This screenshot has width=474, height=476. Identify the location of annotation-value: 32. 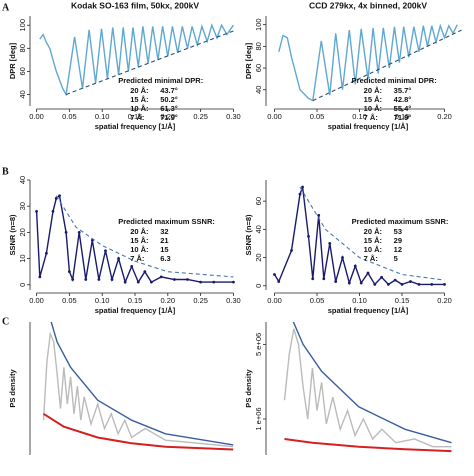
(164, 231).